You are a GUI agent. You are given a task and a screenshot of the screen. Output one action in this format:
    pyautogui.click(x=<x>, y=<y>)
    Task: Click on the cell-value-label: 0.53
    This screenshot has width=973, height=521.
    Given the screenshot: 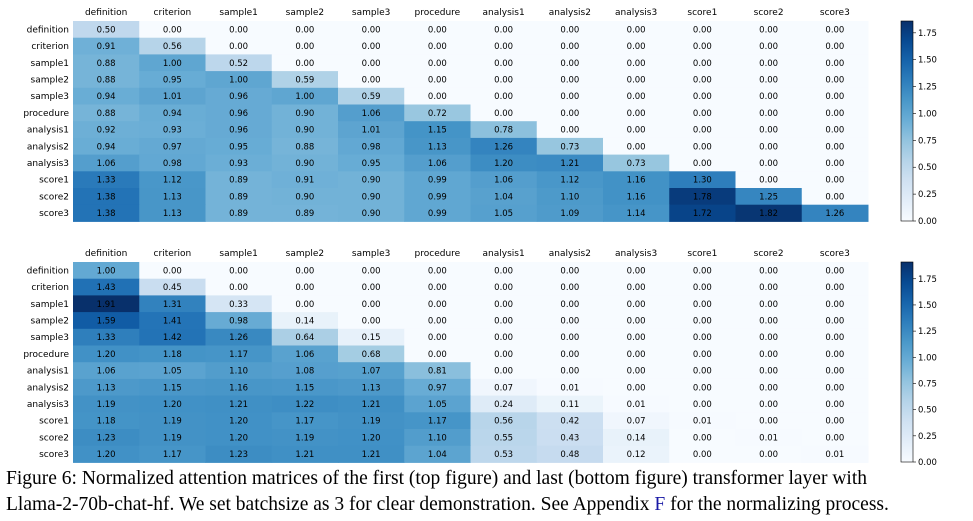 What is the action you would take?
    pyautogui.click(x=503, y=455)
    